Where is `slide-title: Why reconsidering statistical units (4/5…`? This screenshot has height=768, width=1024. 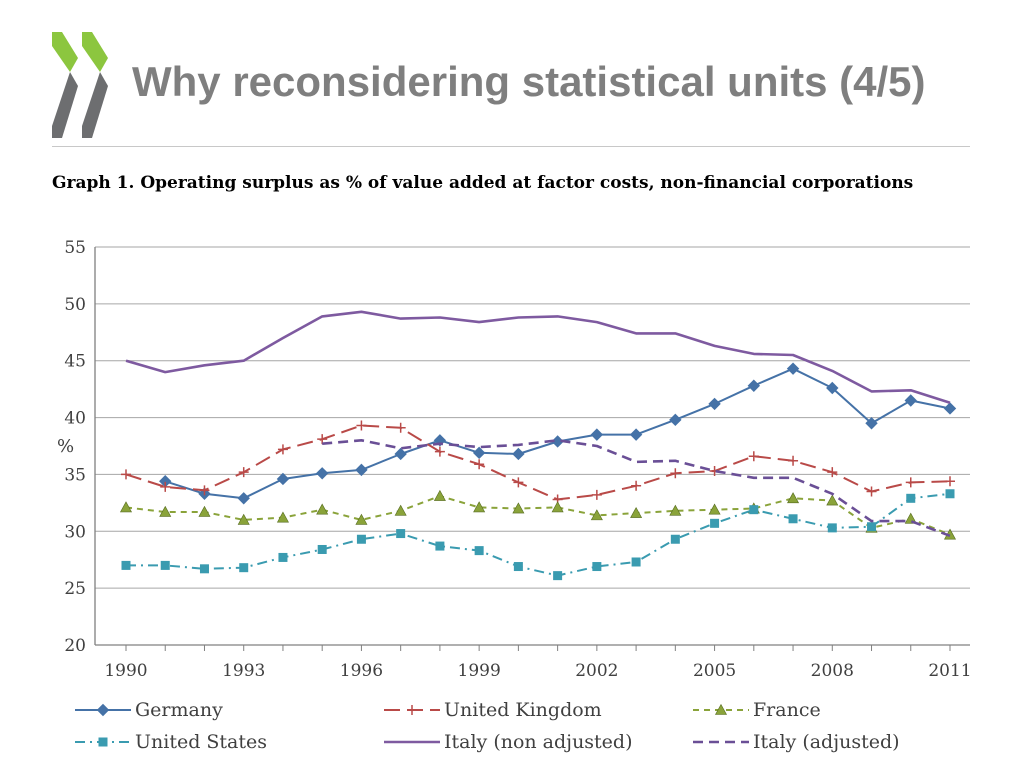
slide-title: Why reconsidering statistical units (4/5… is located at coordinates (529, 81).